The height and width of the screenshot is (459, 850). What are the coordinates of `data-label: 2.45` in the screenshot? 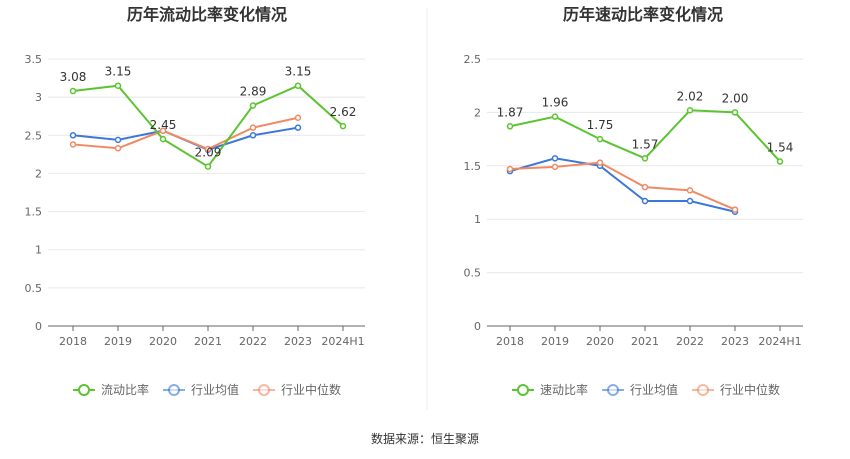 It's located at (163, 125).